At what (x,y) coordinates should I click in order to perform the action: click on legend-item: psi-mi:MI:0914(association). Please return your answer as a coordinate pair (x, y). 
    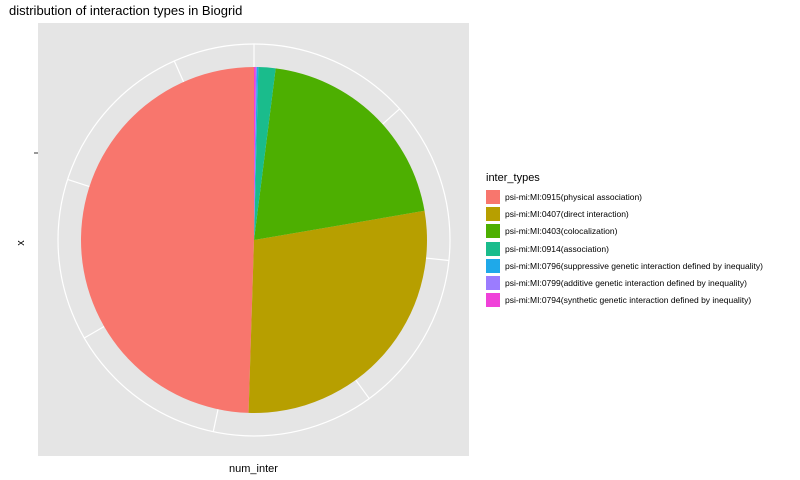
    Looking at the image, I should click on (624, 248).